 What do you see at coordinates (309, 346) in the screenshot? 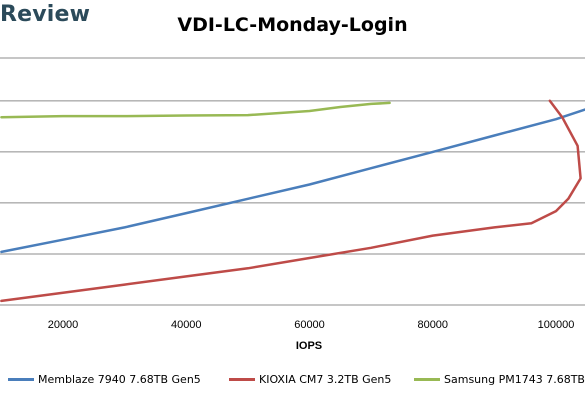
I see `x-axis-label: IOPS` at bounding box center [309, 346].